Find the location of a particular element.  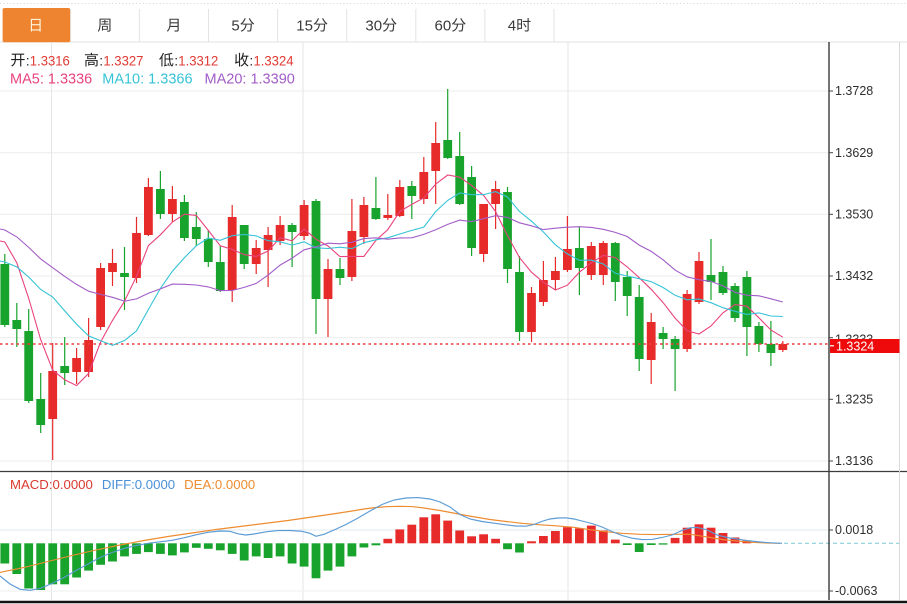

svg-text: 1.3728 is located at coordinates (854, 91).